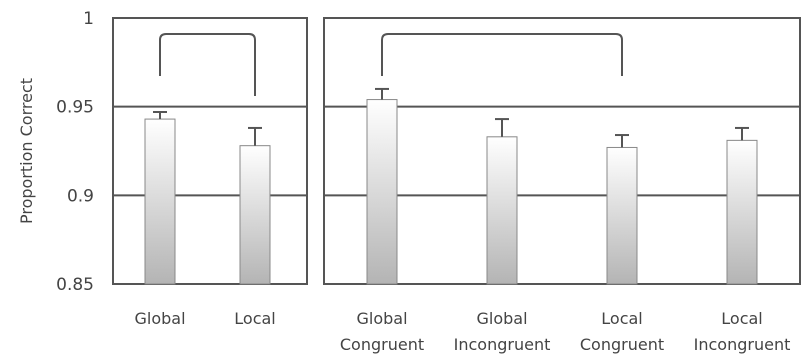 The height and width of the screenshot is (364, 808). I want to click on y-tick-label: 0.85, so click(75, 285).